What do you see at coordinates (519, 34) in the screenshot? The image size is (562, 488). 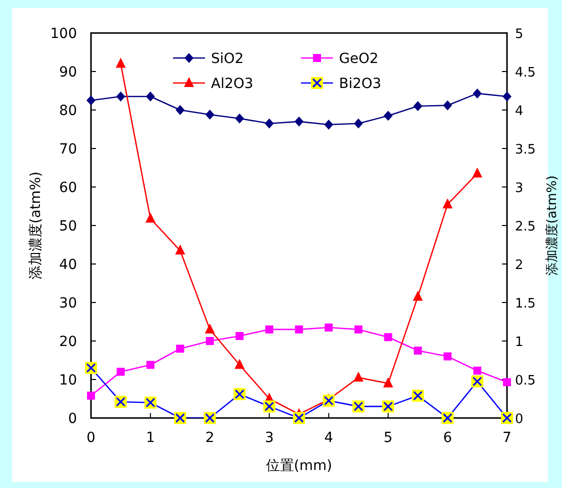 I see `y2-tick-label: 5` at bounding box center [519, 34].